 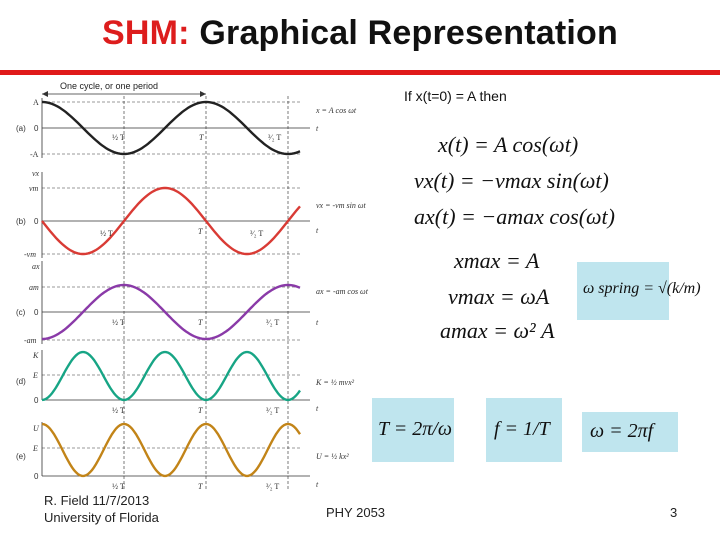 I want to click on omega-spring-box: ω spring = √(k/m), so click(x=639, y=291).